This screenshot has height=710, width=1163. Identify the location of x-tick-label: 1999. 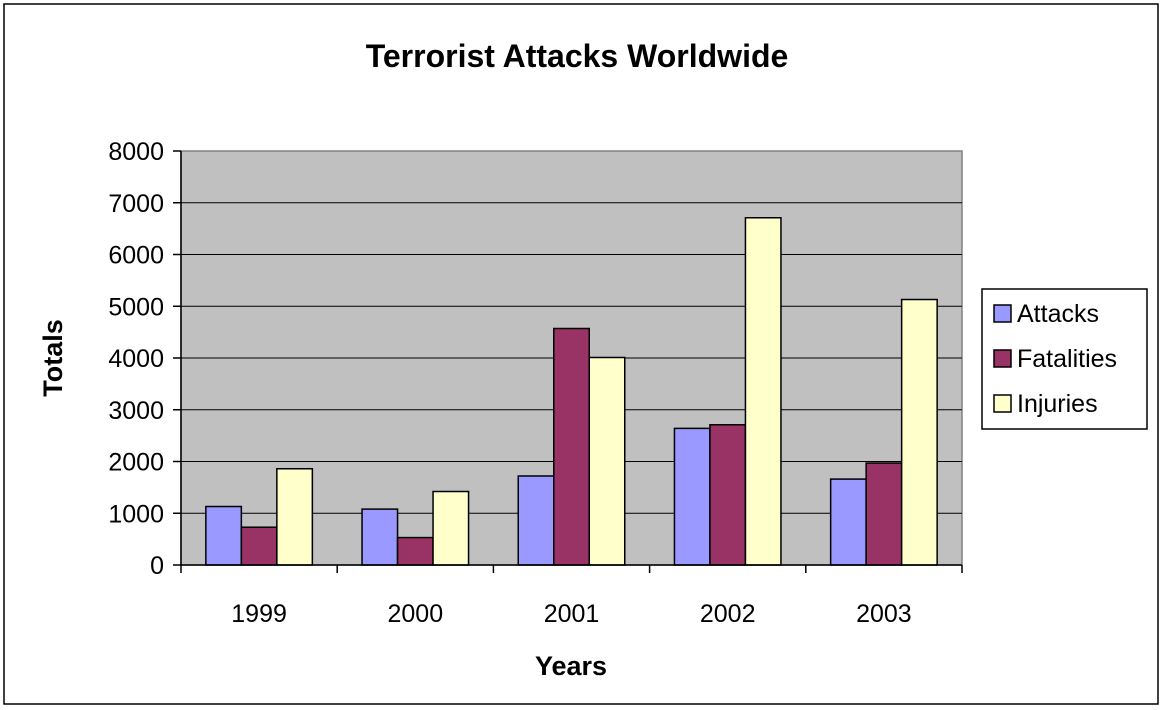
(259, 614).